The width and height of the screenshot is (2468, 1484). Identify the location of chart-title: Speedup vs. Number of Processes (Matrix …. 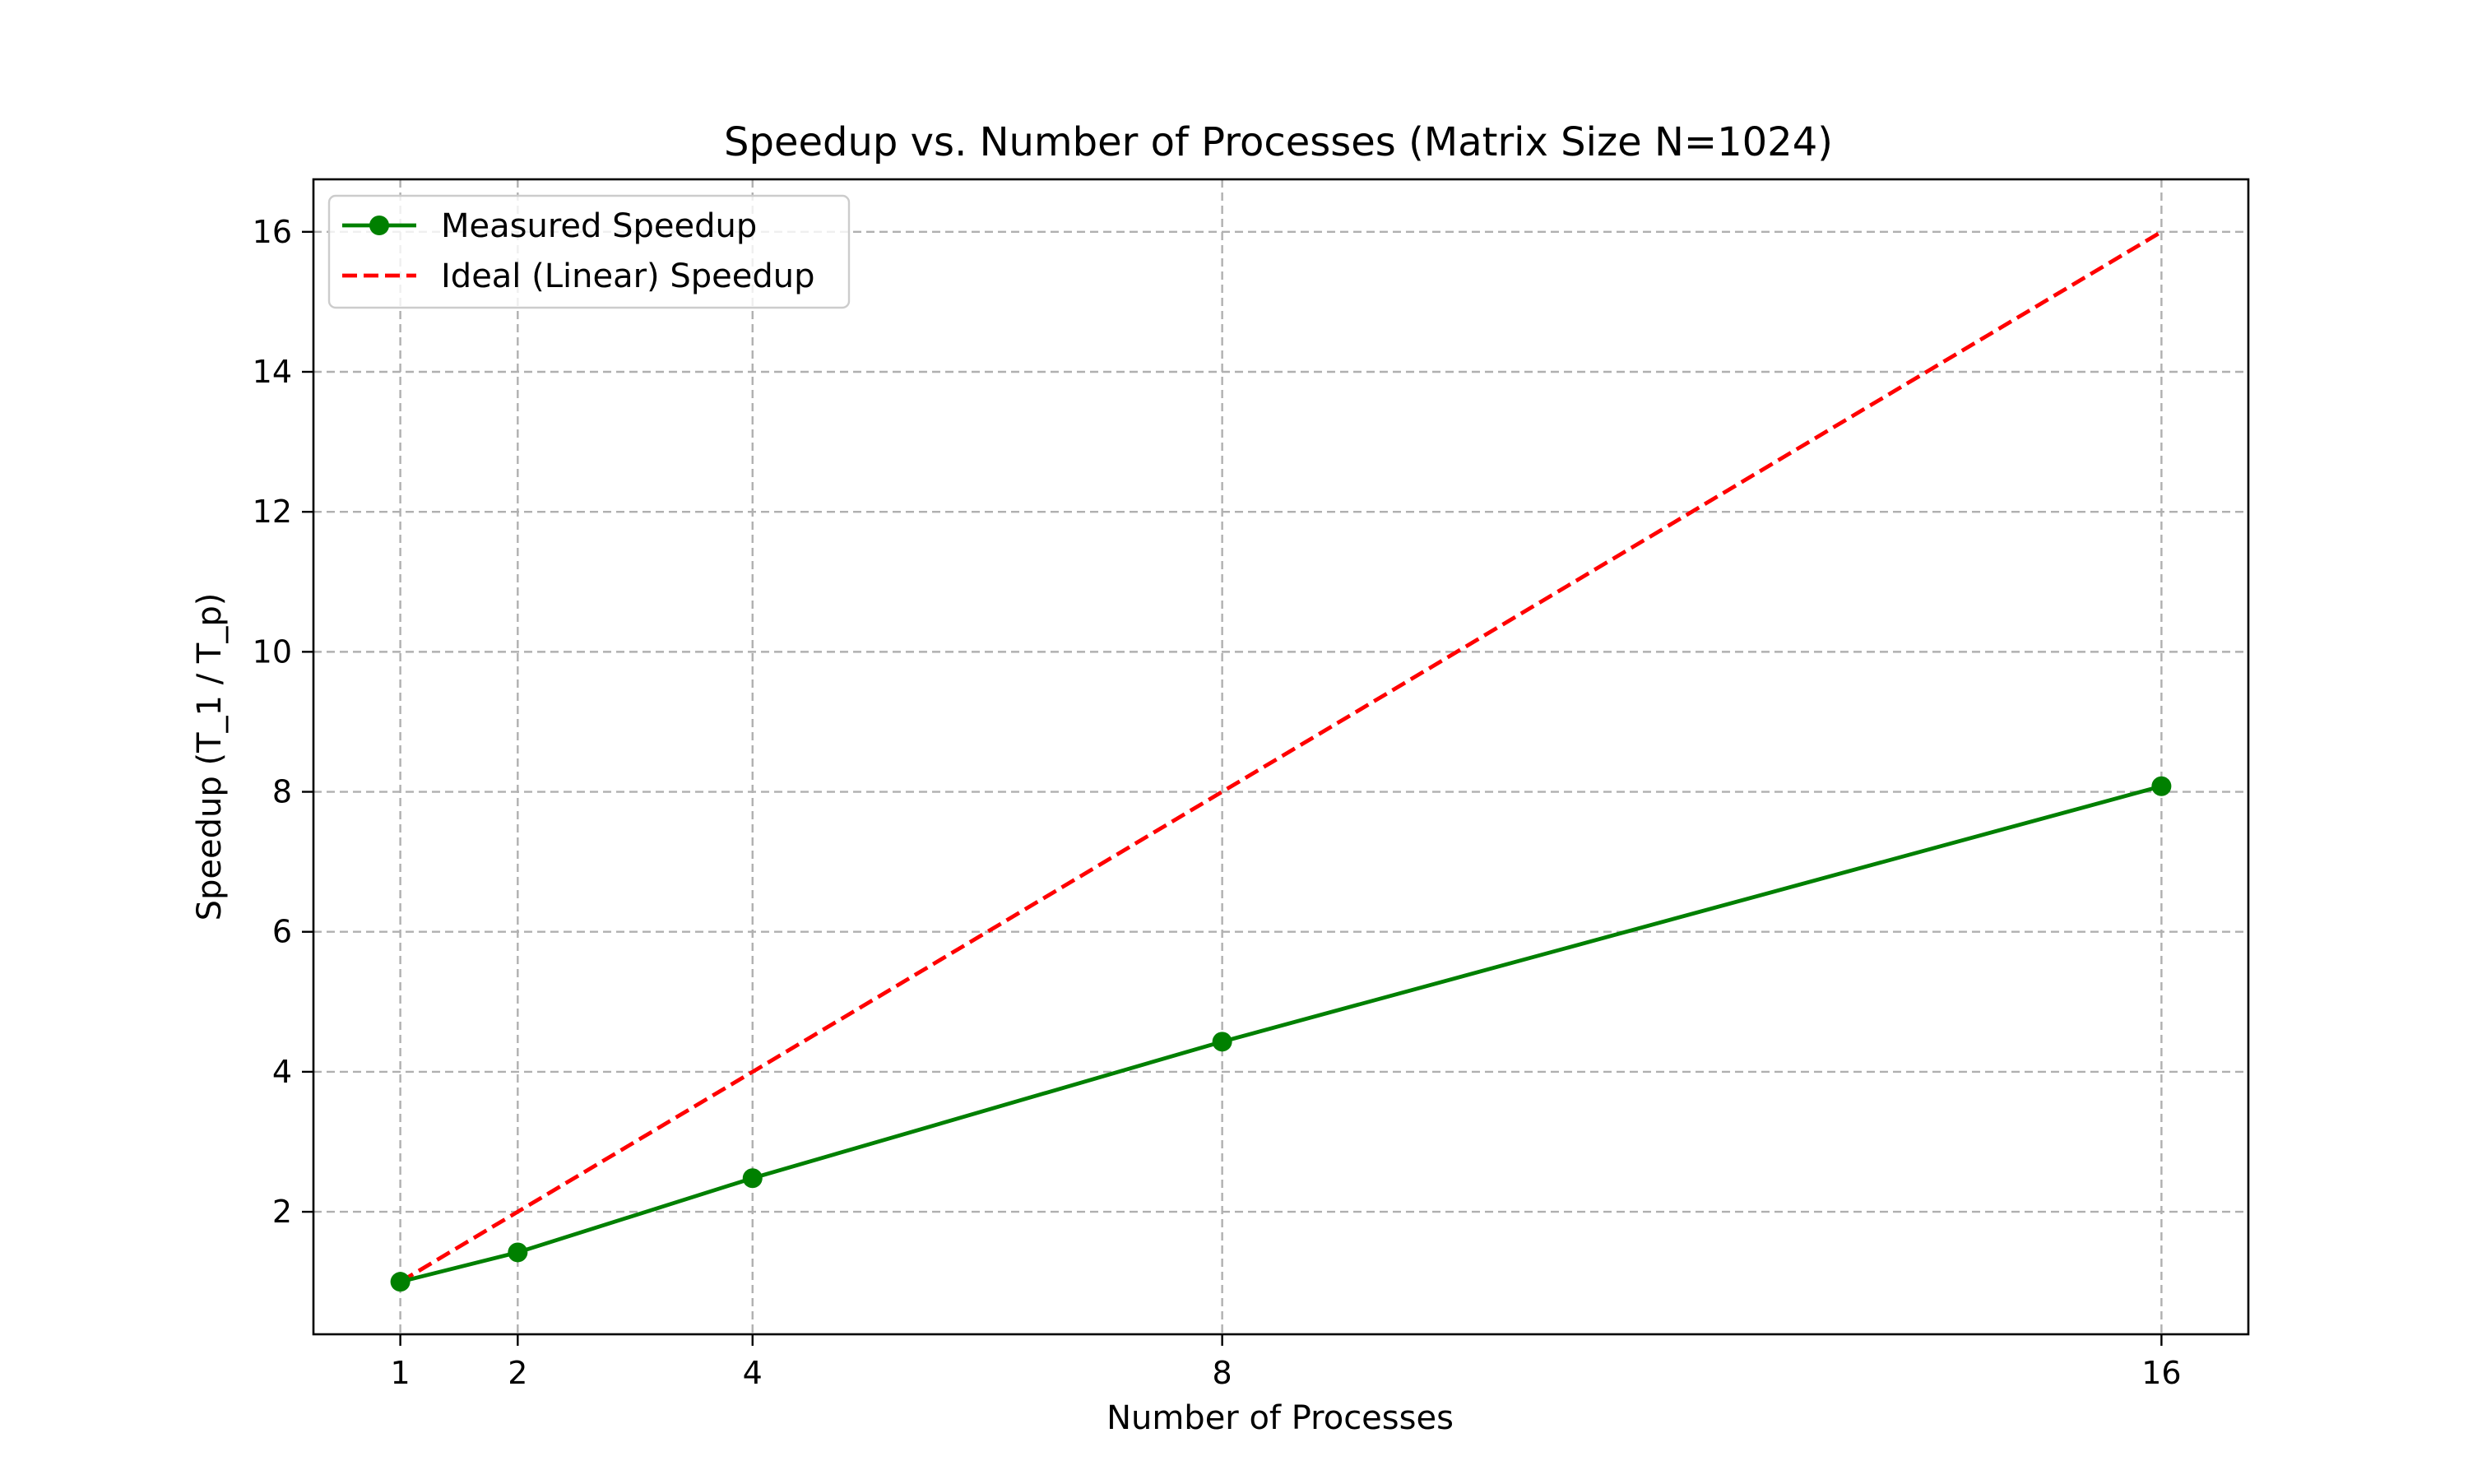
(1278, 142).